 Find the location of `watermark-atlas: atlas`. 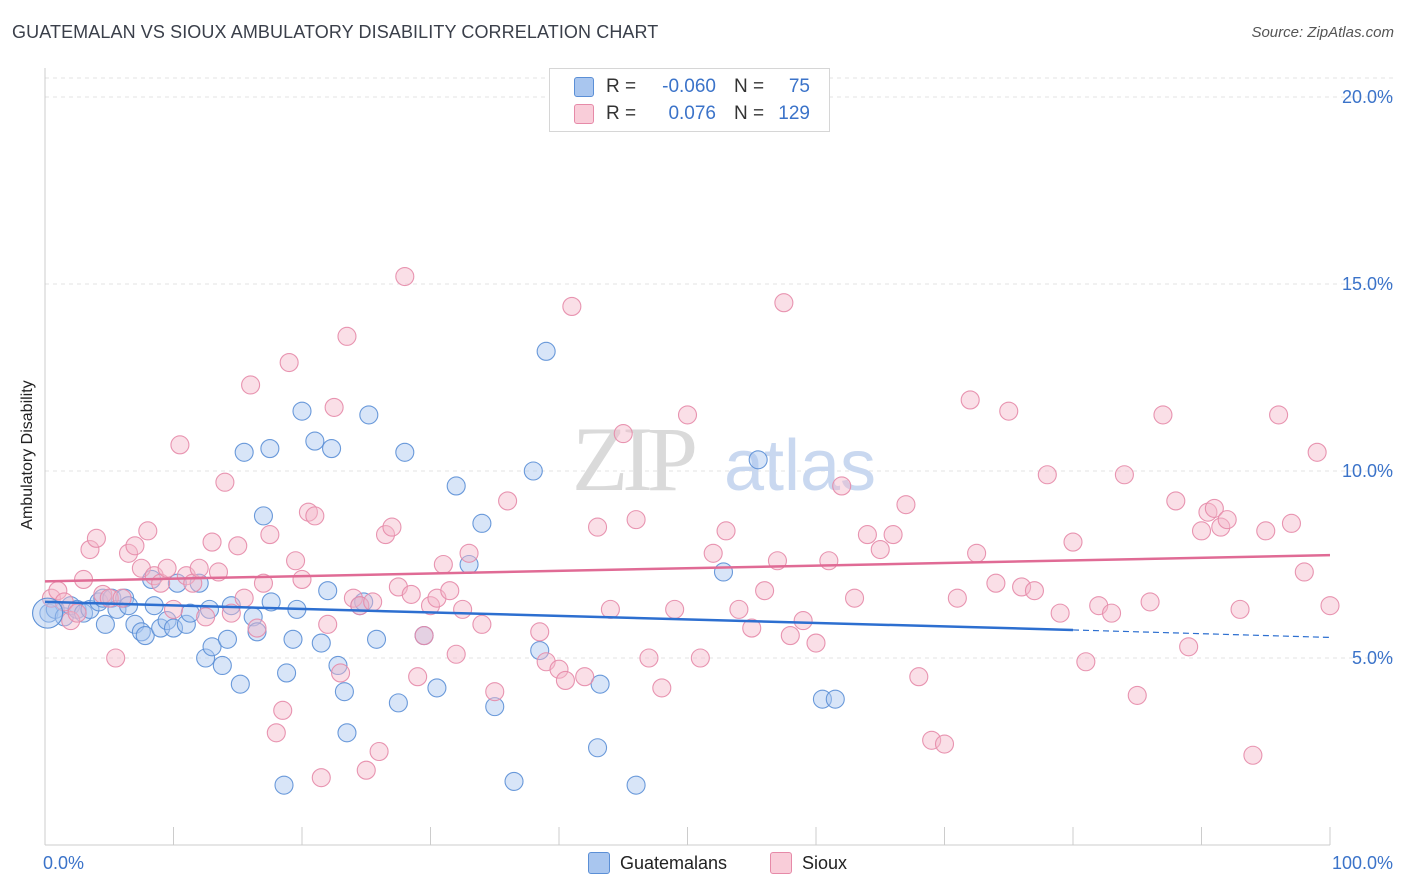

watermark-atlas: atlas is located at coordinates (800, 466).